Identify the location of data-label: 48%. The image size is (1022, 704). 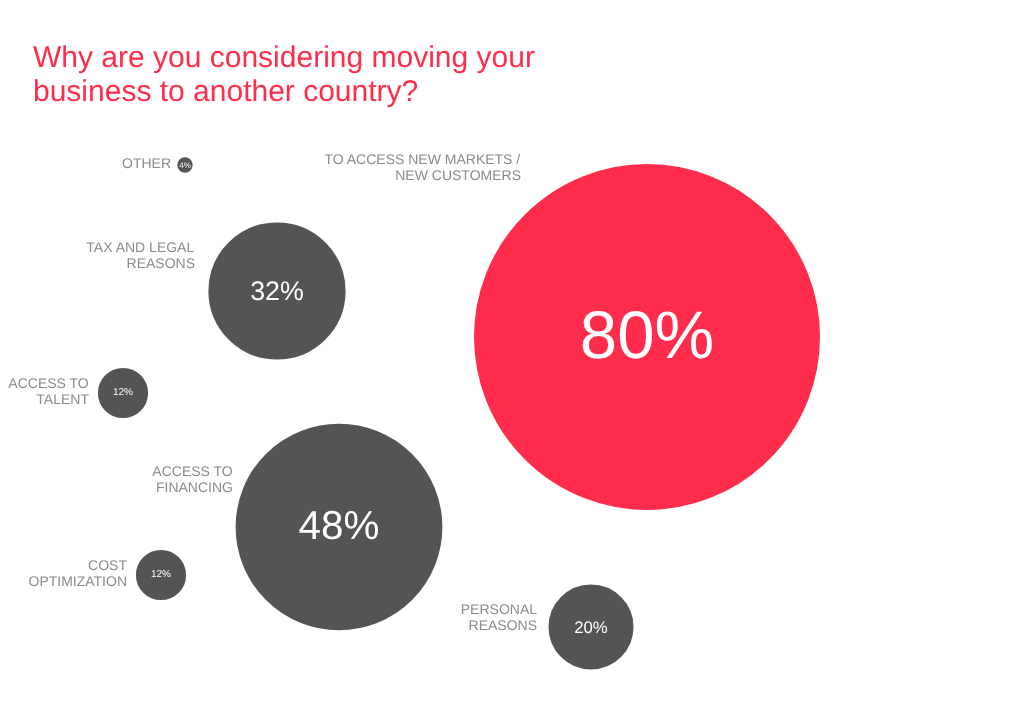
(339, 527).